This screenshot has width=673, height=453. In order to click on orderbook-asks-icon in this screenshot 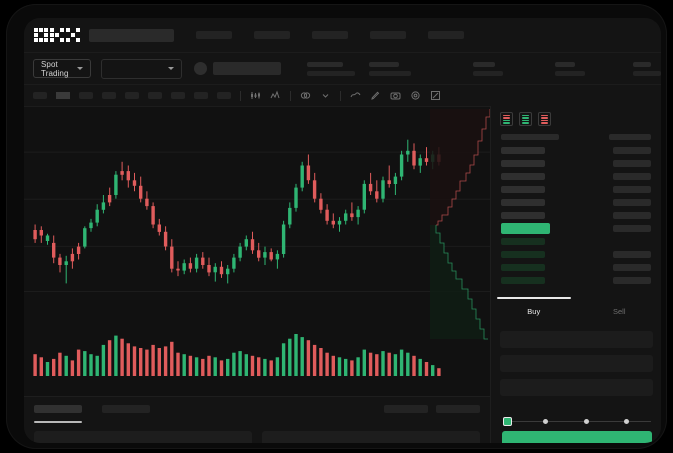, I will do `click(544, 119)`.